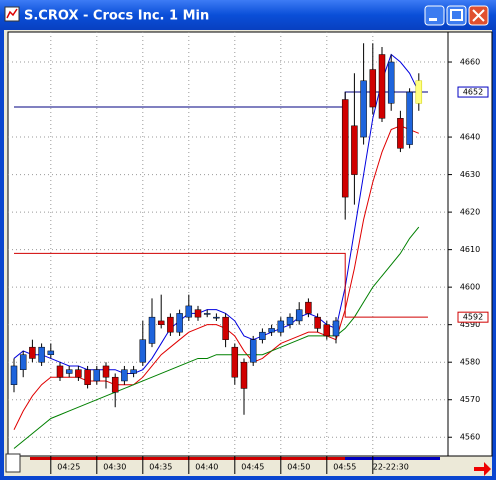 The width and height of the screenshot is (496, 484). What do you see at coordinates (470, 249) in the screenshot?
I see `y-tick-label: 4610` at bounding box center [470, 249].